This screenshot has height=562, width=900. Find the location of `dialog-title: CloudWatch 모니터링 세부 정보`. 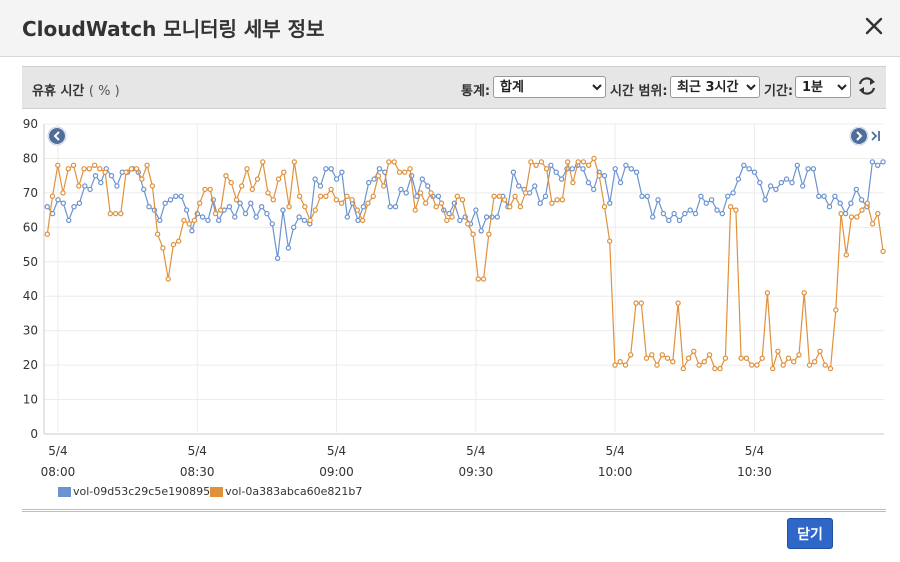

dialog-title: CloudWatch 모니터링 세부 정보 is located at coordinates (173, 29).